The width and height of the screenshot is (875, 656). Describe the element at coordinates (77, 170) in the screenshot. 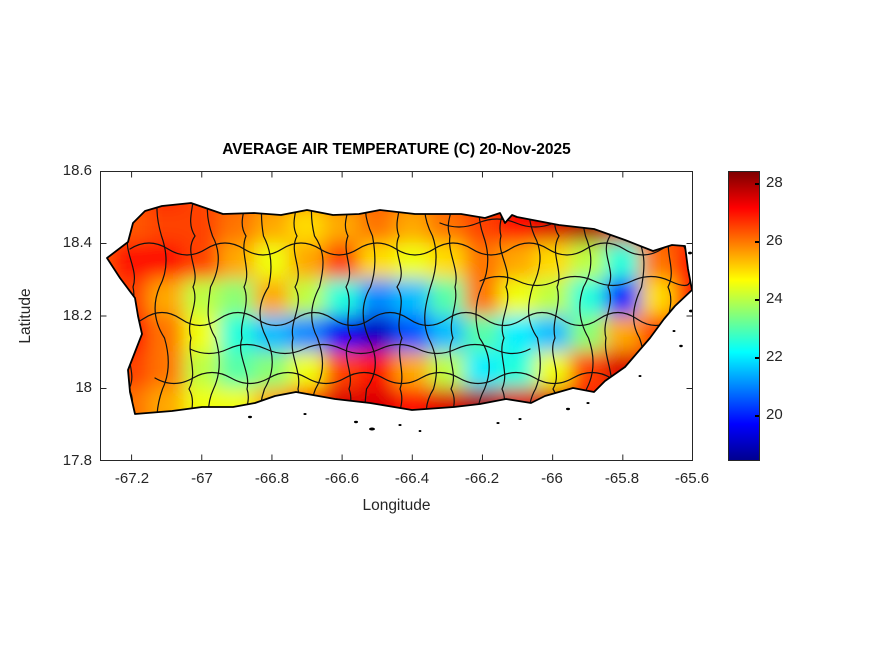

I see `y-axis-tick-label: 18.6` at that location.